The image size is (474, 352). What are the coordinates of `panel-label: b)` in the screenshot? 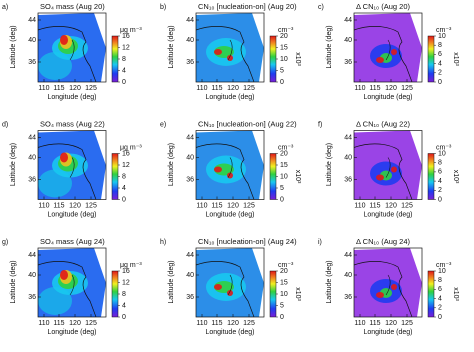 It's located at (163, 7).